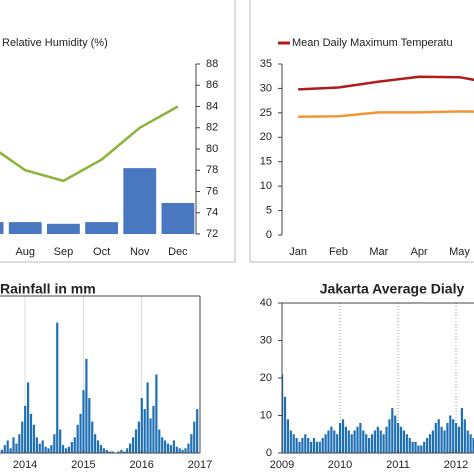 This screenshot has height=474, width=474. Describe the element at coordinates (266, 186) in the screenshot. I see `y-tick-label: 10` at that location.